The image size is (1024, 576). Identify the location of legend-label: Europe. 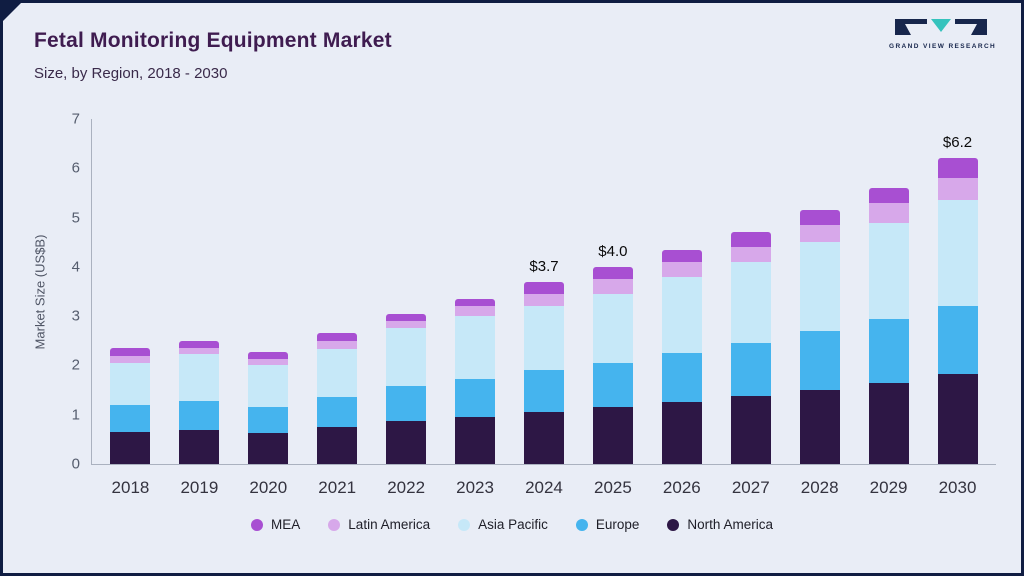
(617, 524).